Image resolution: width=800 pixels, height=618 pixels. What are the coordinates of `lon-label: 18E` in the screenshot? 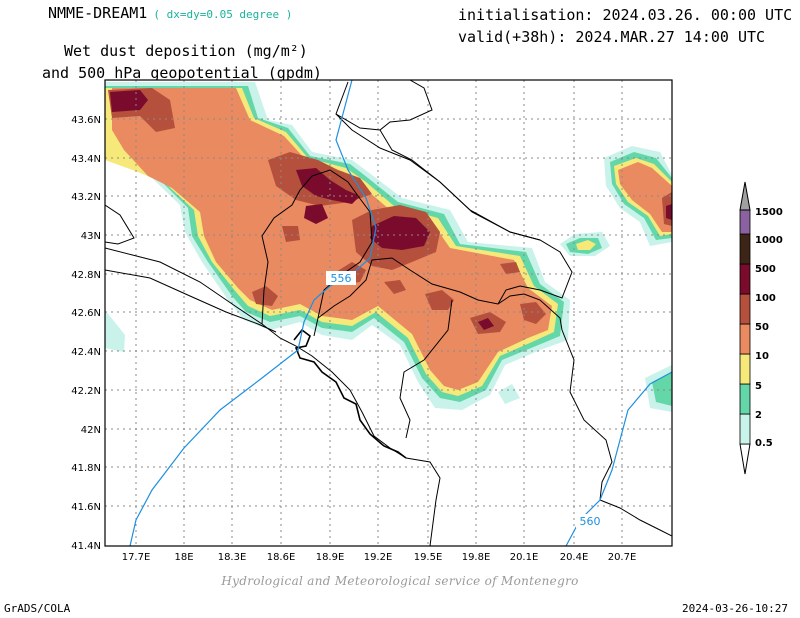 It's located at (183, 557).